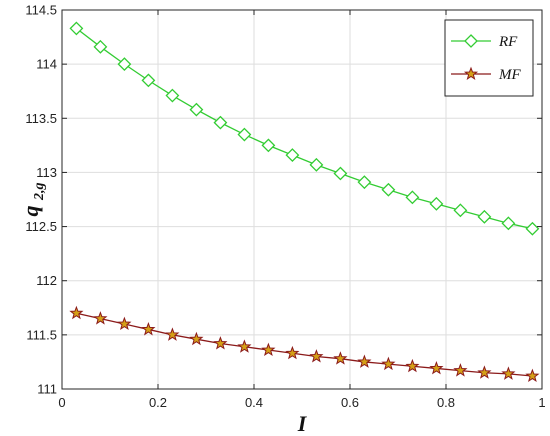  I want to click on legend: RF MF, so click(489, 58).